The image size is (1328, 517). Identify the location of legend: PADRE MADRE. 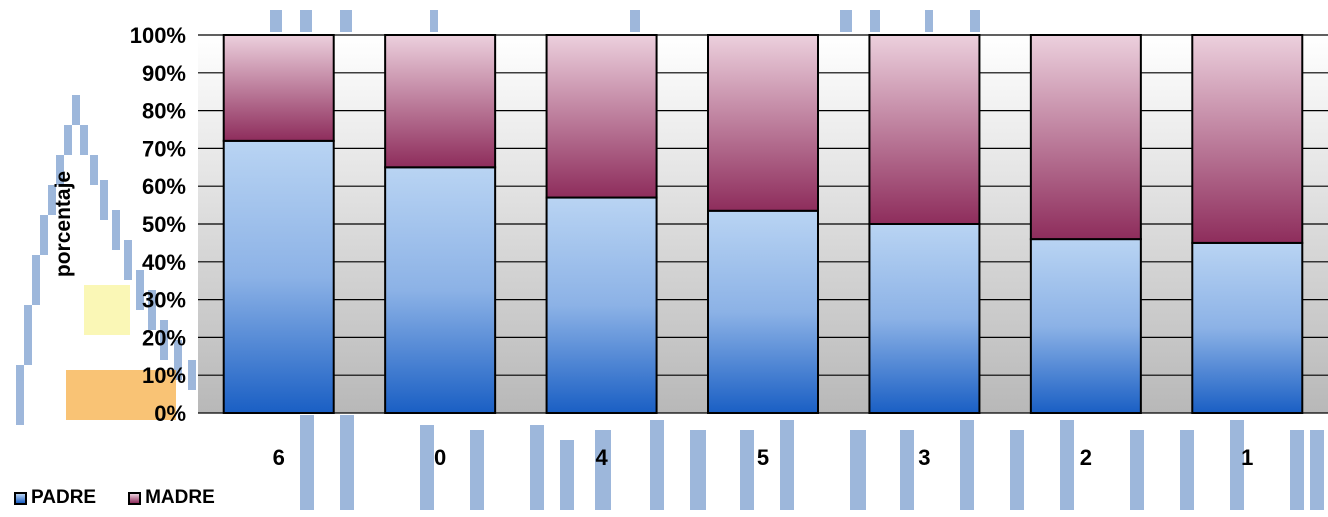
(114, 498).